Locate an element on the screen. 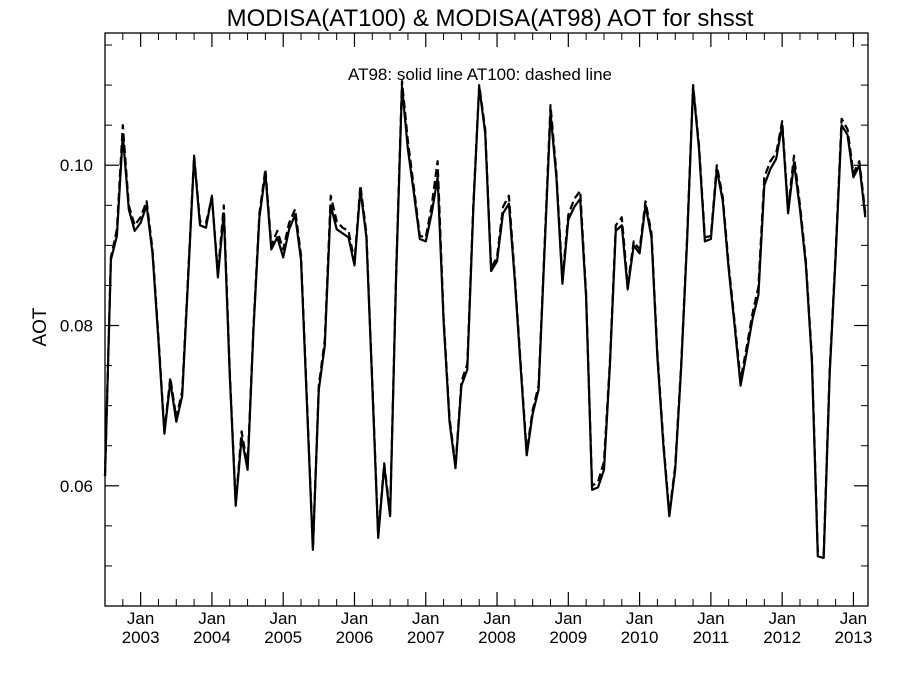 This screenshot has width=900, height=675. y-tick-label: 0.06 is located at coordinates (76, 486).